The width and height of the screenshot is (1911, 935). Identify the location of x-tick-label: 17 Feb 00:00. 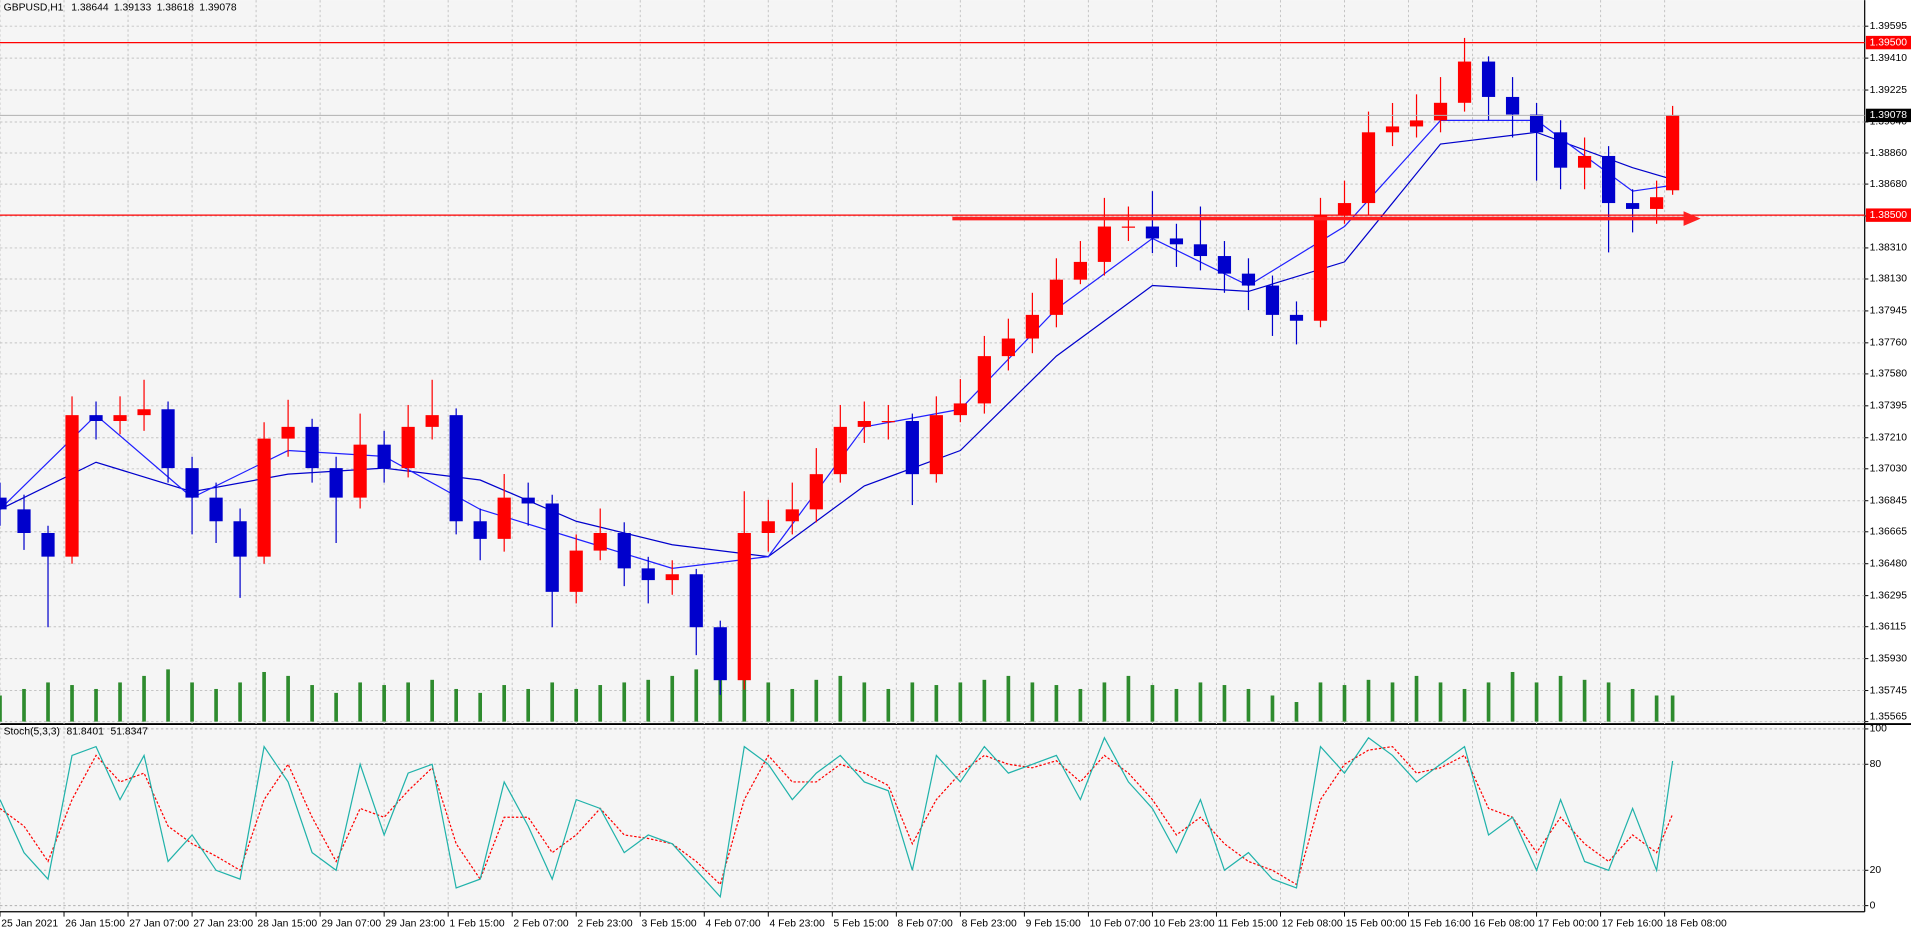
(1568, 924).